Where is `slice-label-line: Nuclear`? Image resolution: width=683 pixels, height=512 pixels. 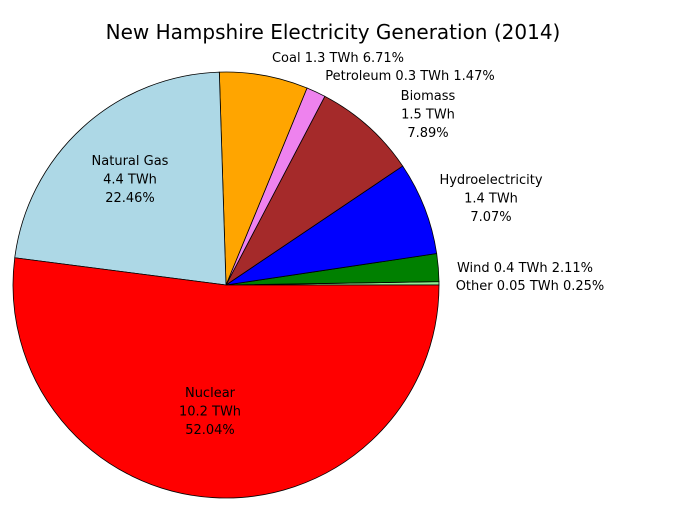
slice-label-line: Nuclear is located at coordinates (210, 393).